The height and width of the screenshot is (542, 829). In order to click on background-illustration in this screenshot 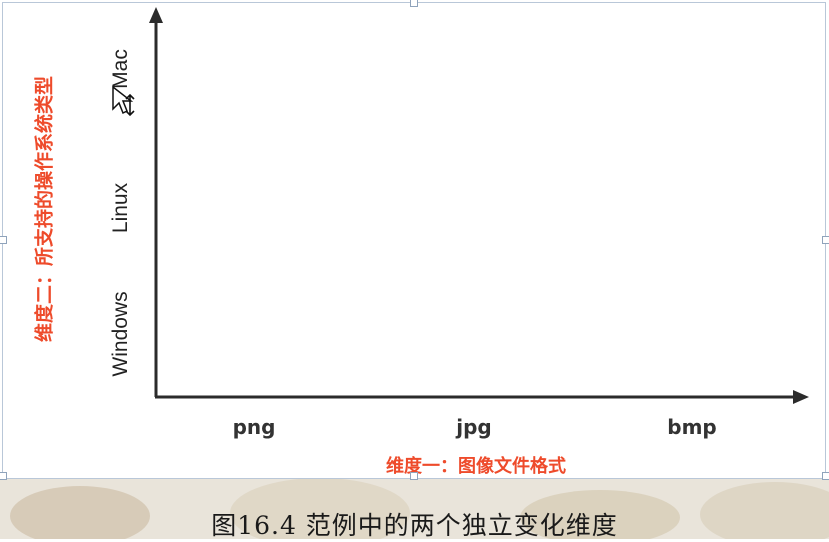, I will do `click(414, 508)`.